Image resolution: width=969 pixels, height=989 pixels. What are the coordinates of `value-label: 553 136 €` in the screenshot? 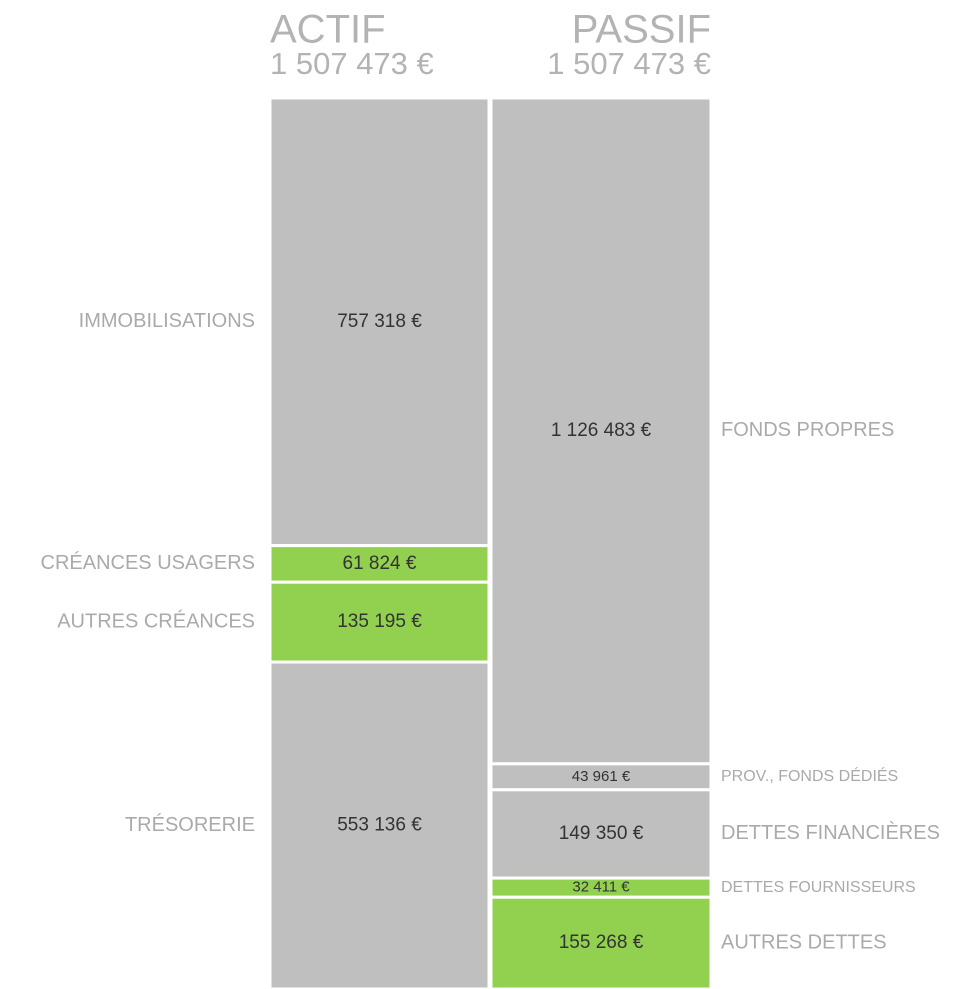 It's located at (379, 825).